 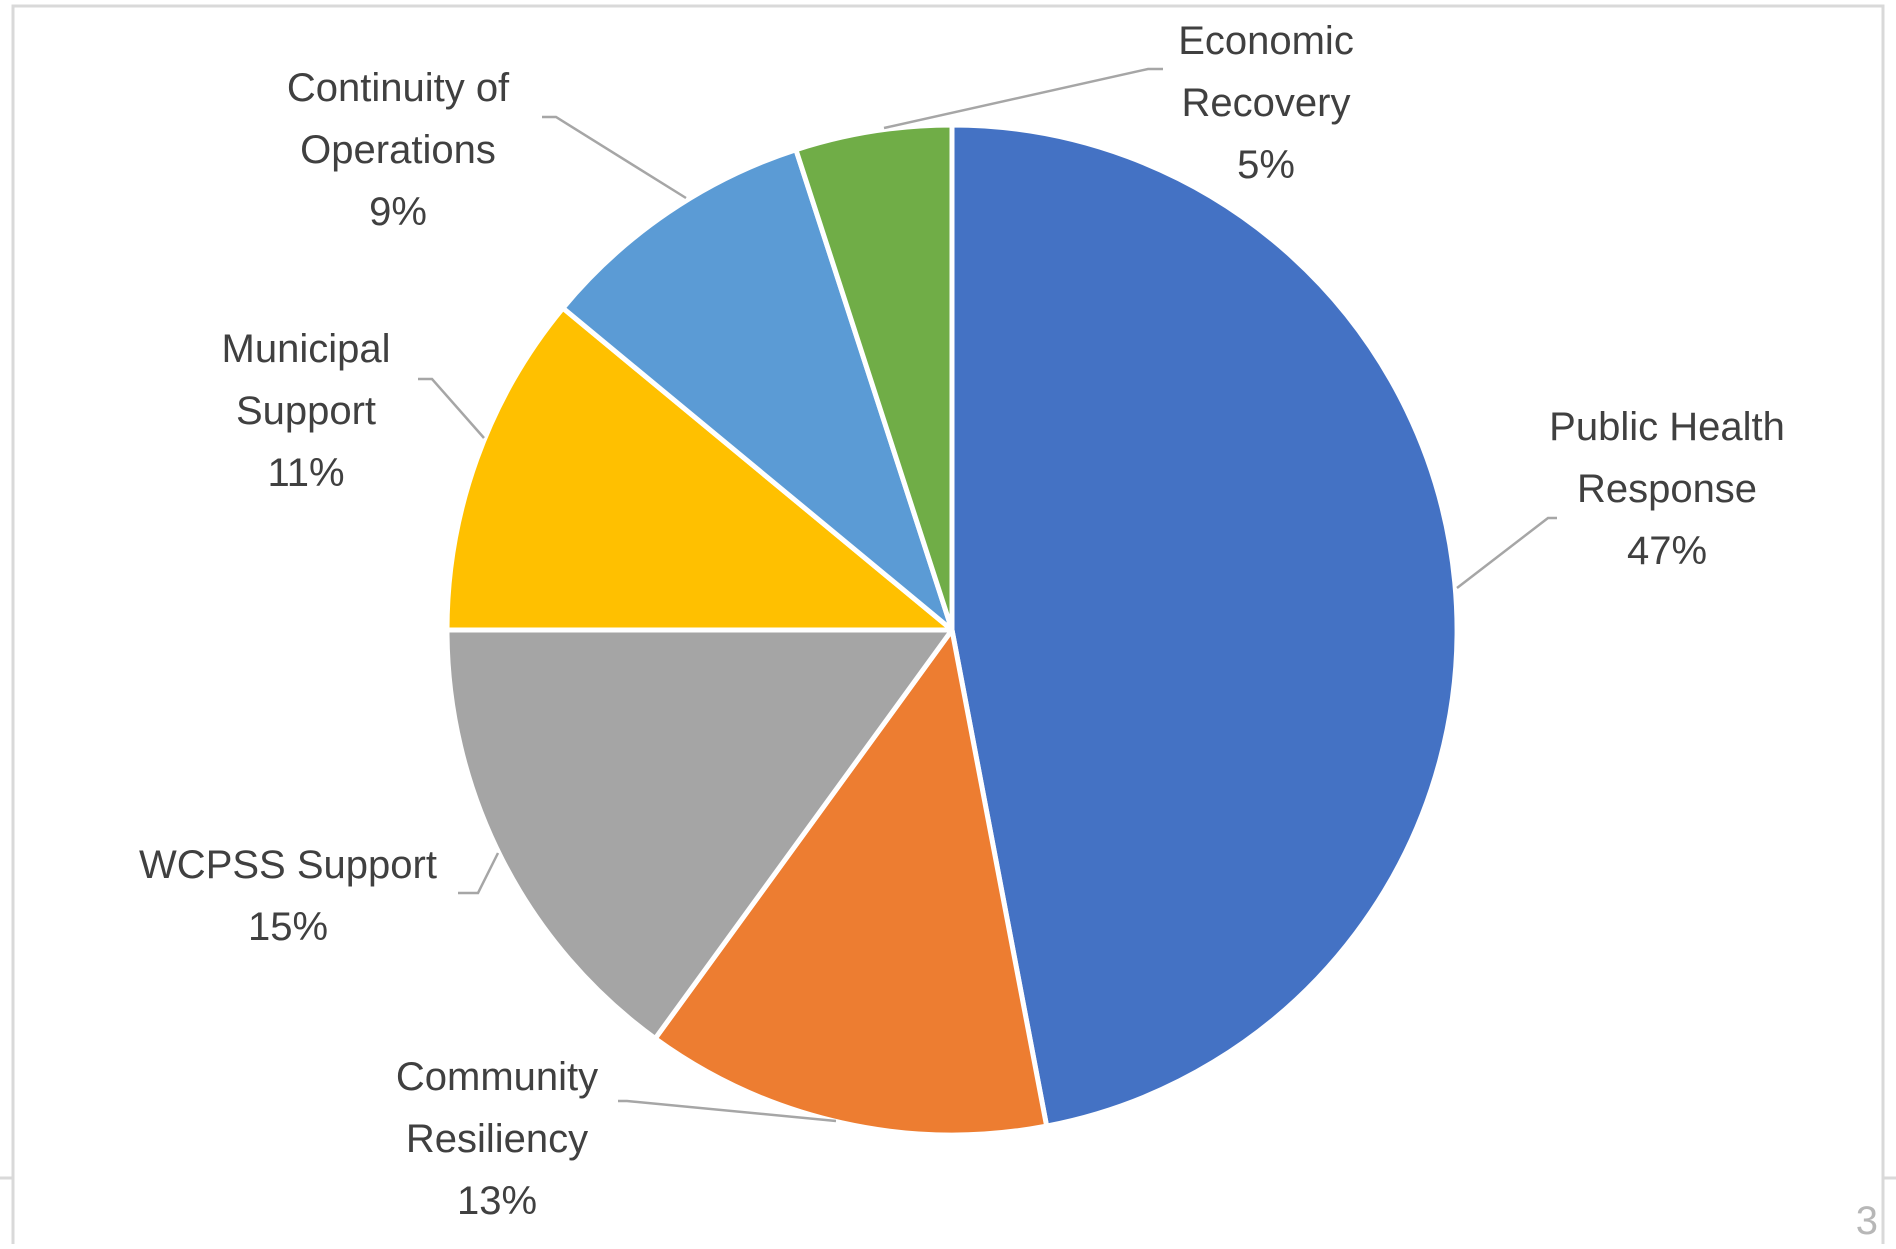 I want to click on pie-slice-economic-recovery, so click(x=874, y=377).